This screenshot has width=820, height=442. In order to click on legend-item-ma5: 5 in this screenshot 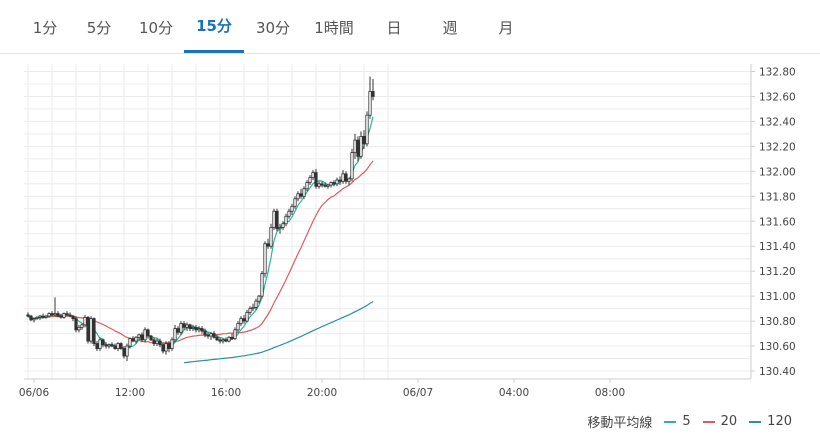, I will do `click(677, 421)`.